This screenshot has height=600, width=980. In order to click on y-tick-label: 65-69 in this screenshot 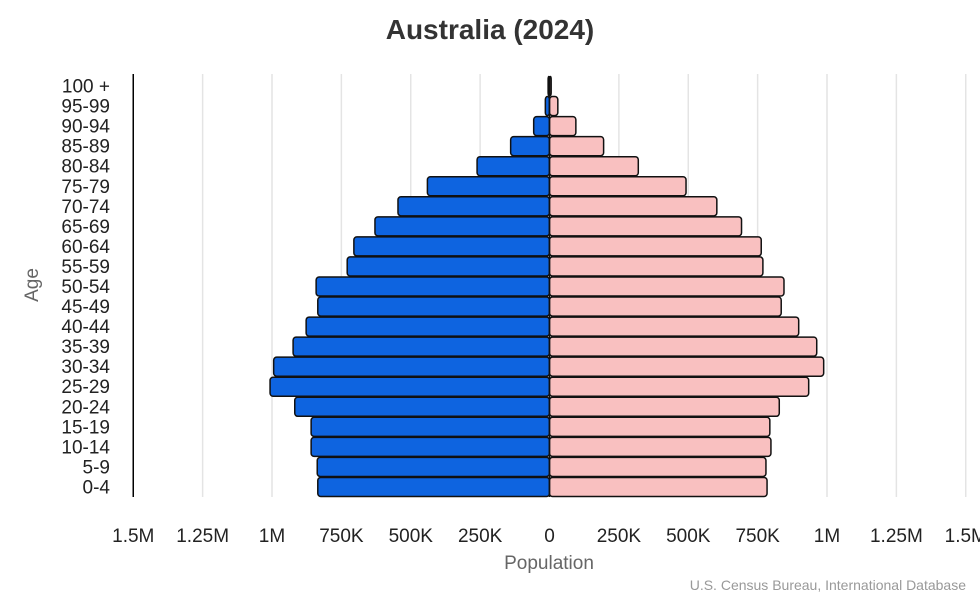, I will do `click(85, 227)`.